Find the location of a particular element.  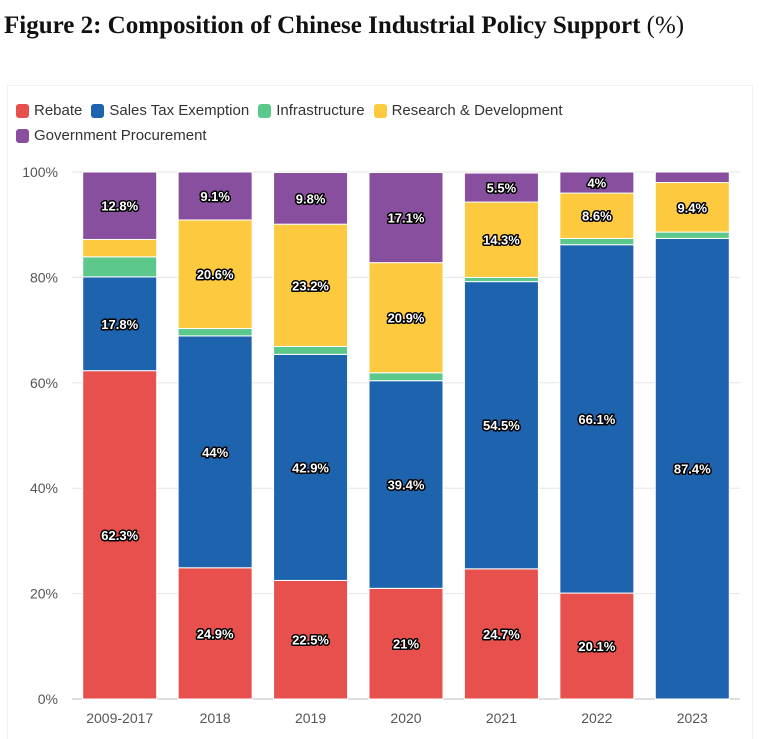

legend-item-sales-tax-exemption: Sales Tax Exemption is located at coordinates (170, 111).